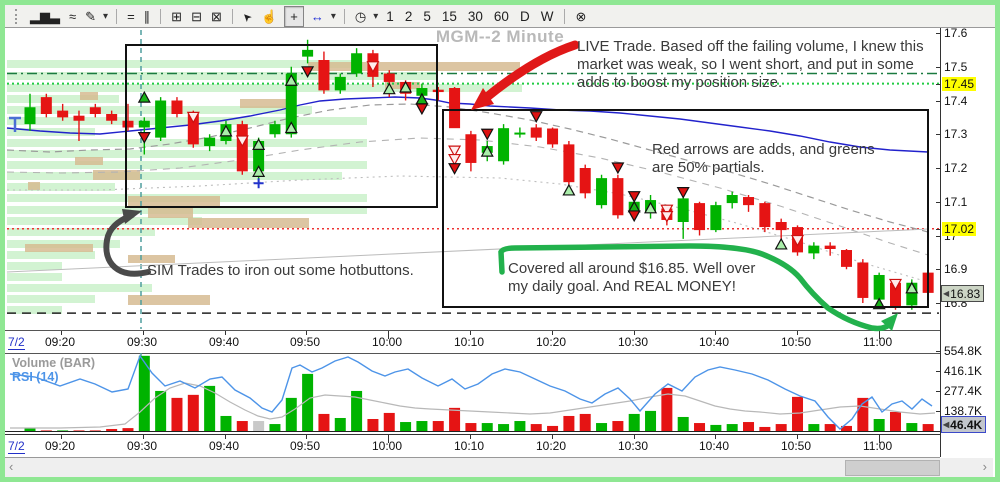  I want to click on scroll-left-icon: ‹, so click(11, 466).